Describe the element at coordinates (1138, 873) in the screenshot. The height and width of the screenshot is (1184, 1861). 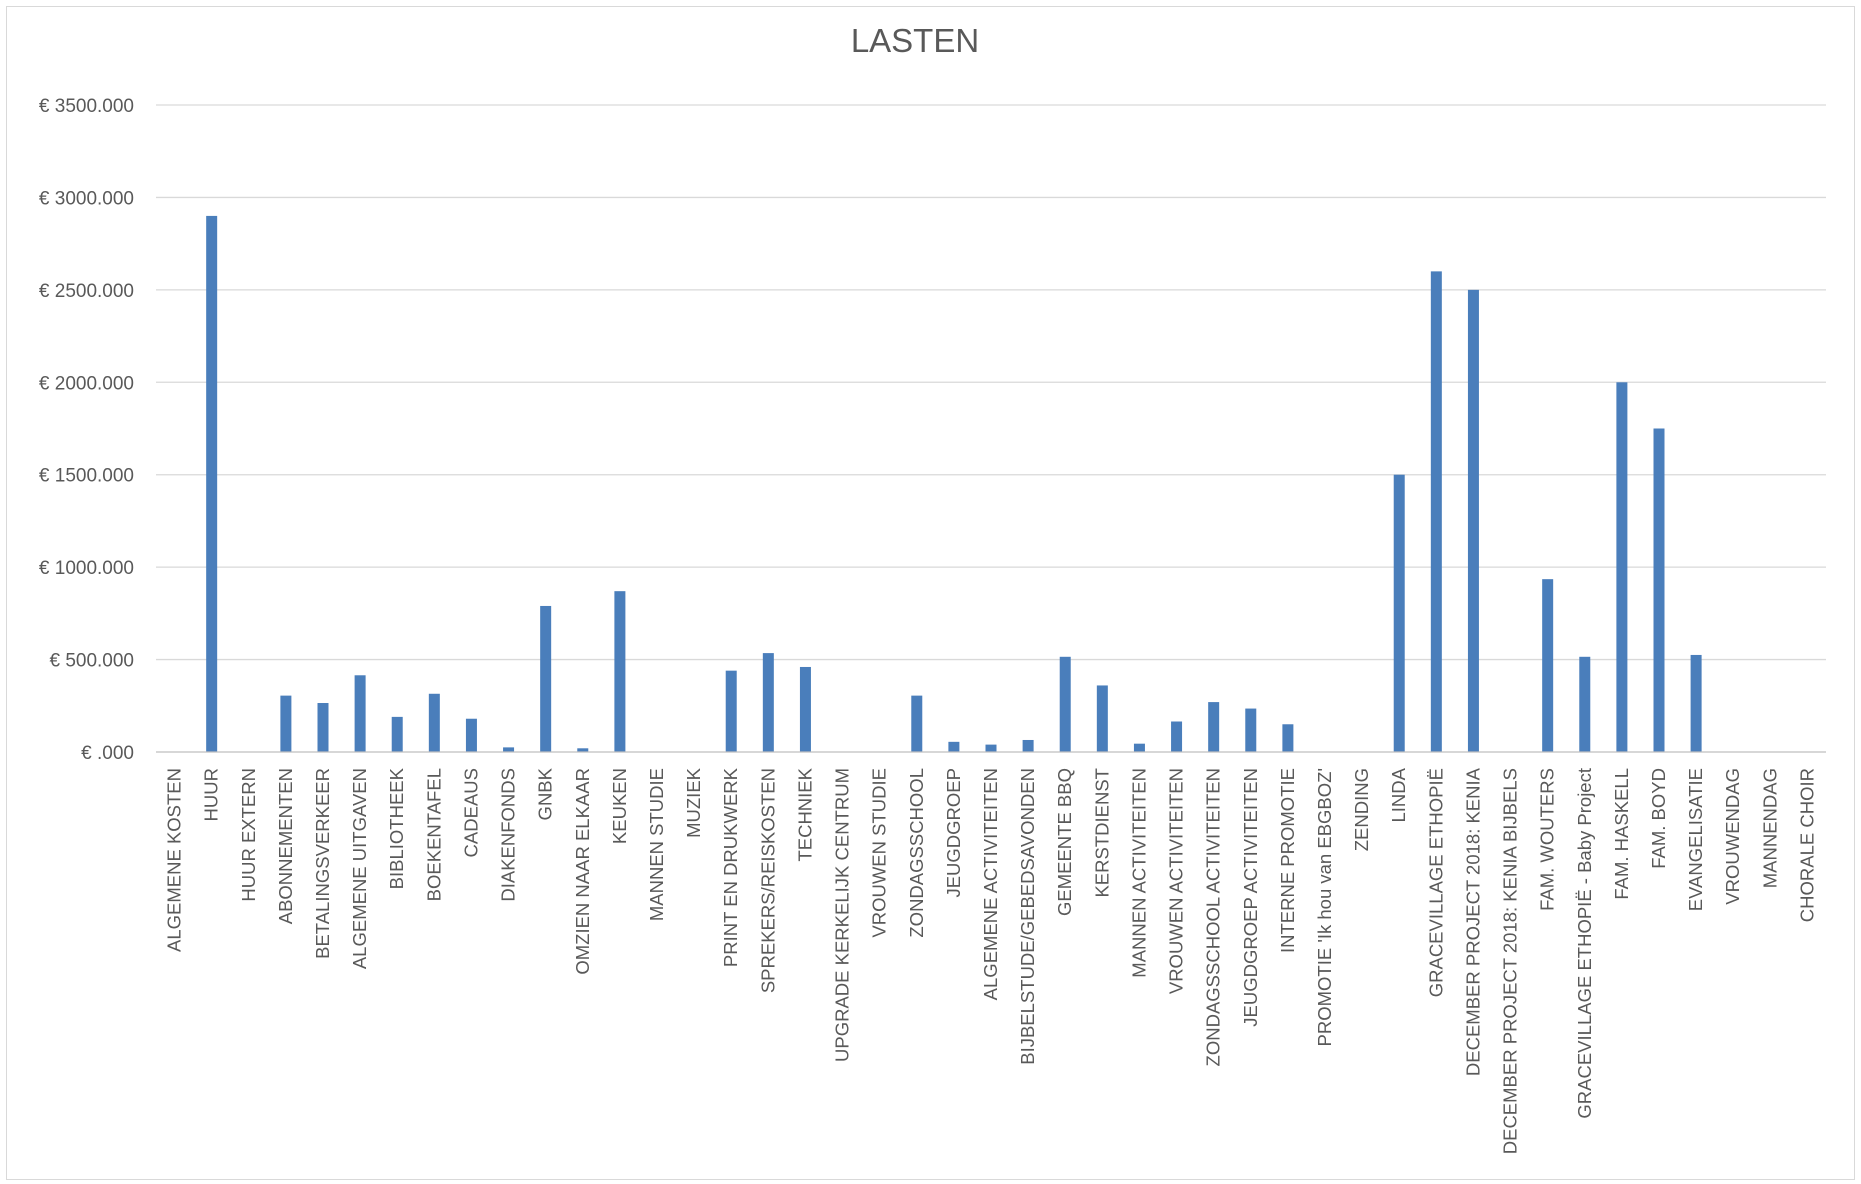
I see `x-tick-label: MANNEN ACTIVITEITEN` at that location.